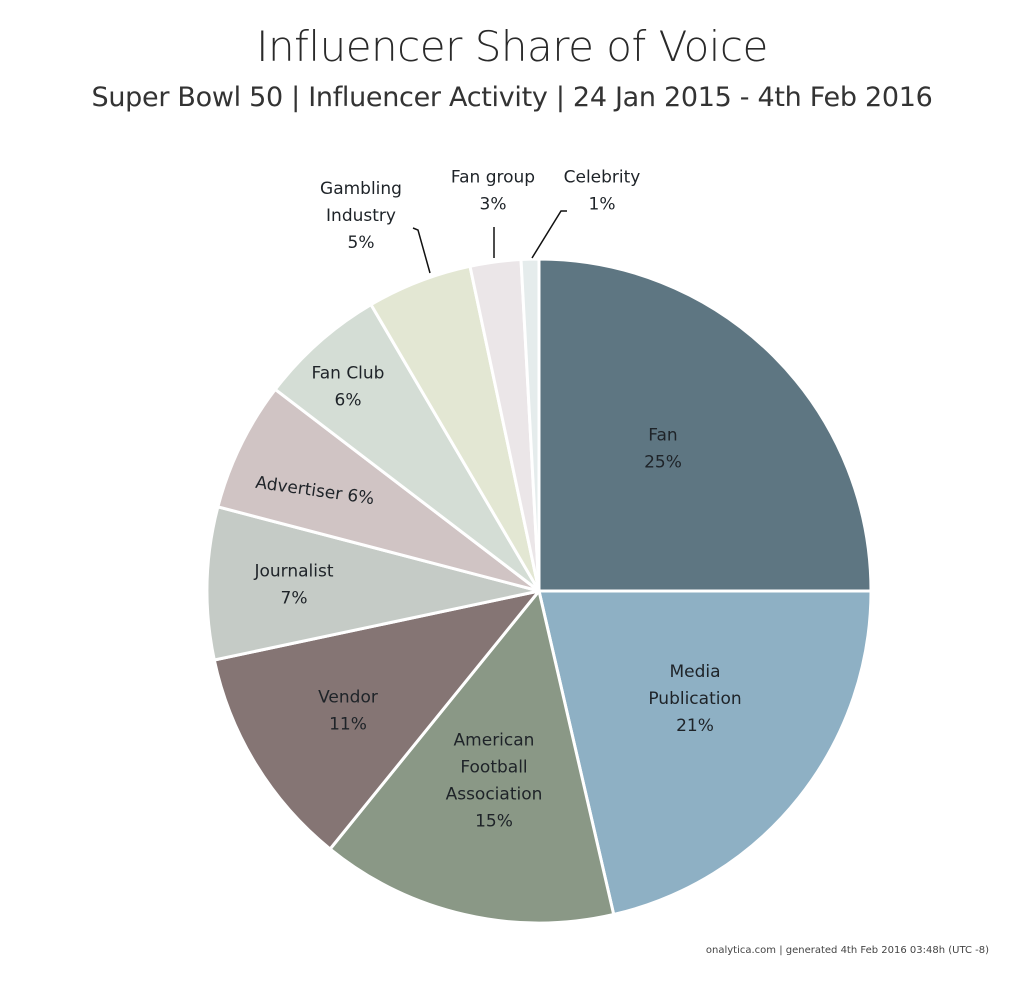 Image resolution: width=1024 pixels, height=985 pixels. What do you see at coordinates (348, 711) in the screenshot?
I see `slice-label: Vendor 11%` at bounding box center [348, 711].